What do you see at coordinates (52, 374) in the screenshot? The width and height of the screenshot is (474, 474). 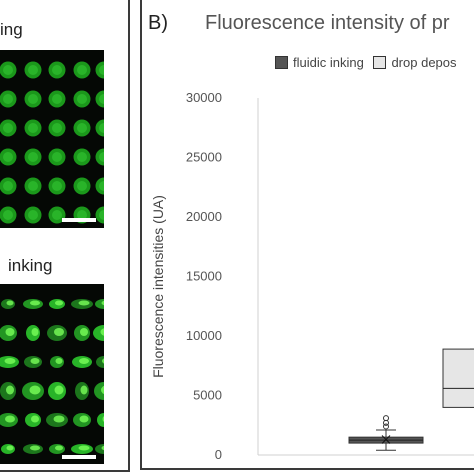 I see `micrograph-bottom` at bounding box center [52, 374].